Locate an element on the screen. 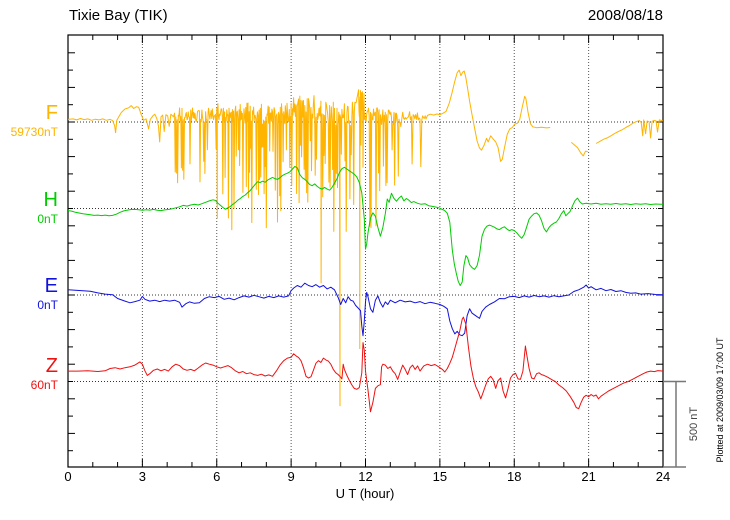 The image size is (730, 520). series-label-F: F 59730nT is located at coordinates (29, 120).